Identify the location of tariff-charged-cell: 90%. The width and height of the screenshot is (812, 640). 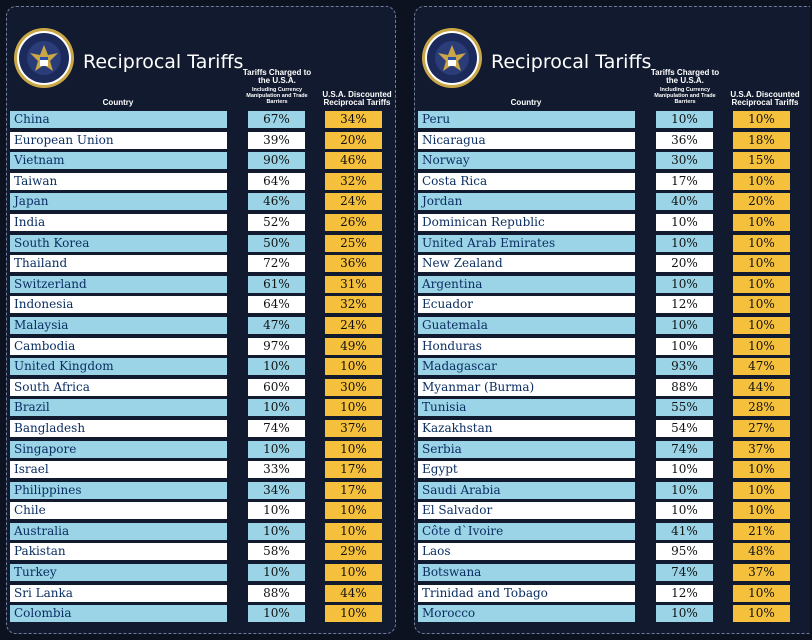
(276, 161).